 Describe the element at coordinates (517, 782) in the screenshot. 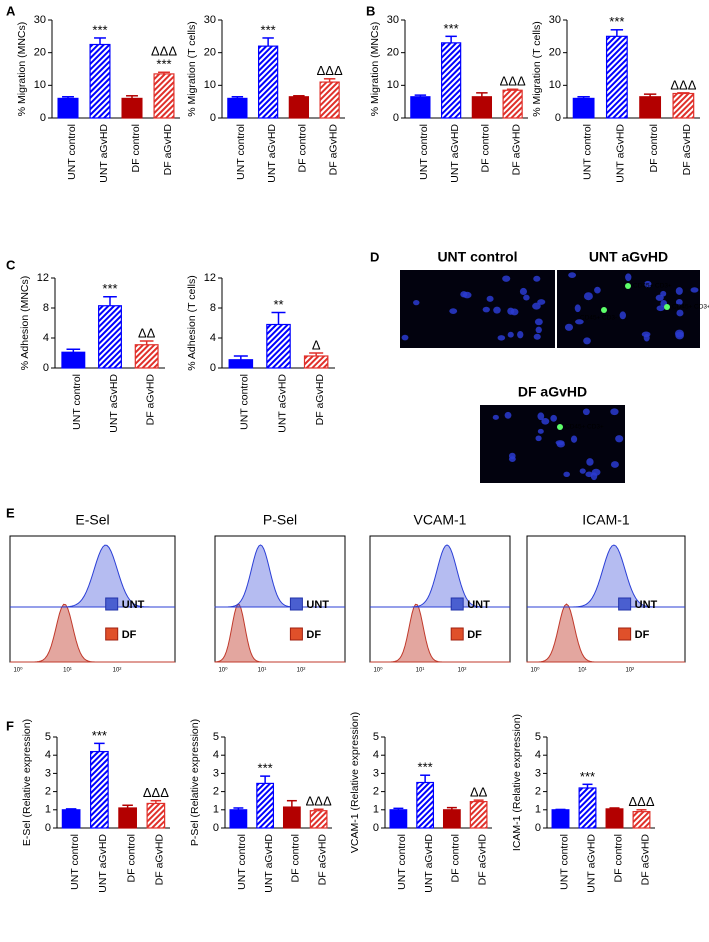

I see `y-axis-label: ICAM-1 (Relative expression)` at that location.